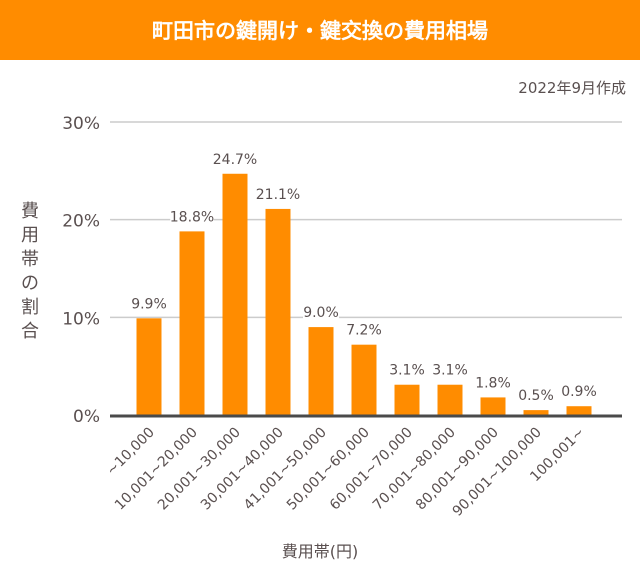 The width and height of the screenshot is (640, 580). I want to click on data-label: 9.0%, so click(321, 313).